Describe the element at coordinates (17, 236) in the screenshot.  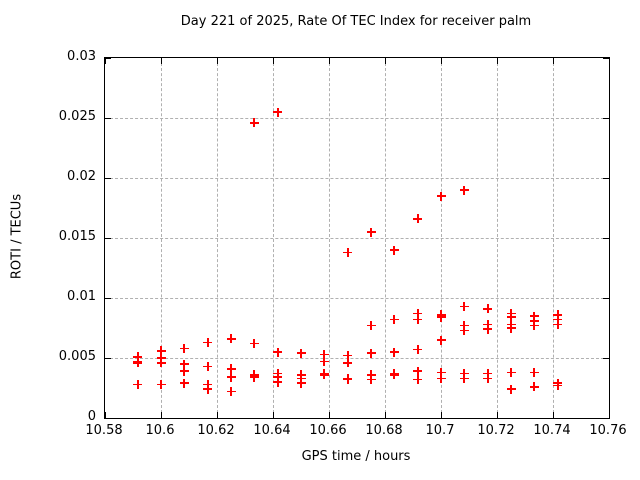
I see `y-axis-label: ROTI / TECUs` at that location.